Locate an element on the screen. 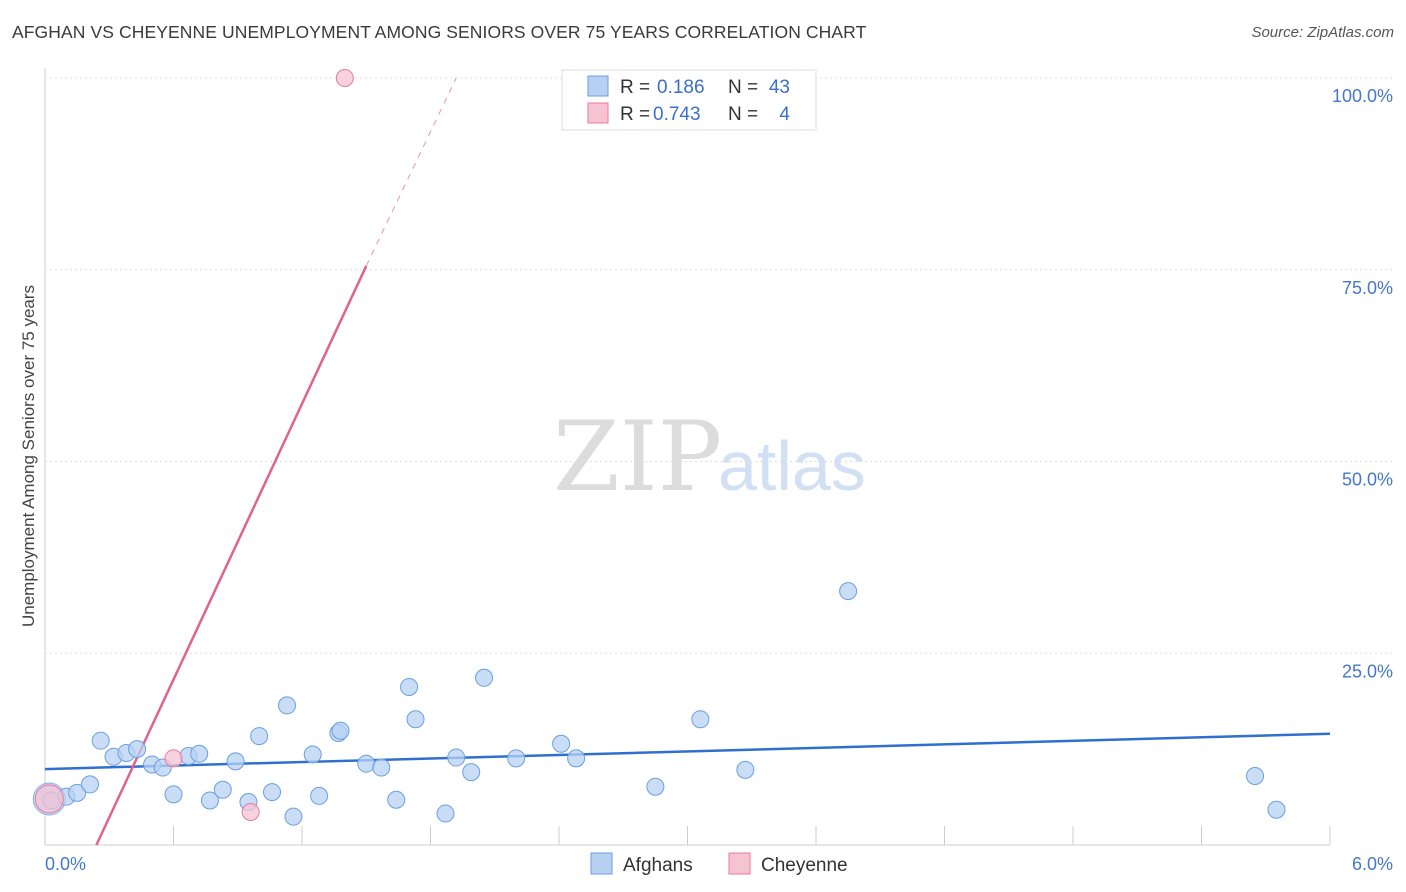 This screenshot has width=1406, height=892. y-axis-label: Unemployment Among Seniors over 75 years is located at coordinates (28, 456).